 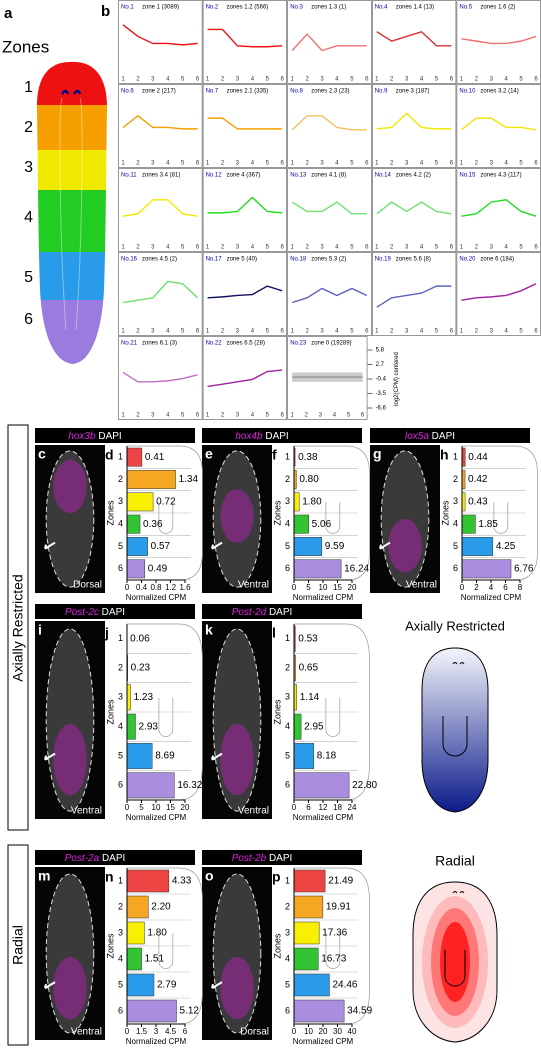 What do you see at coordinates (254, 1032) in the screenshot?
I see `view-label: Dorsal` at bounding box center [254, 1032].